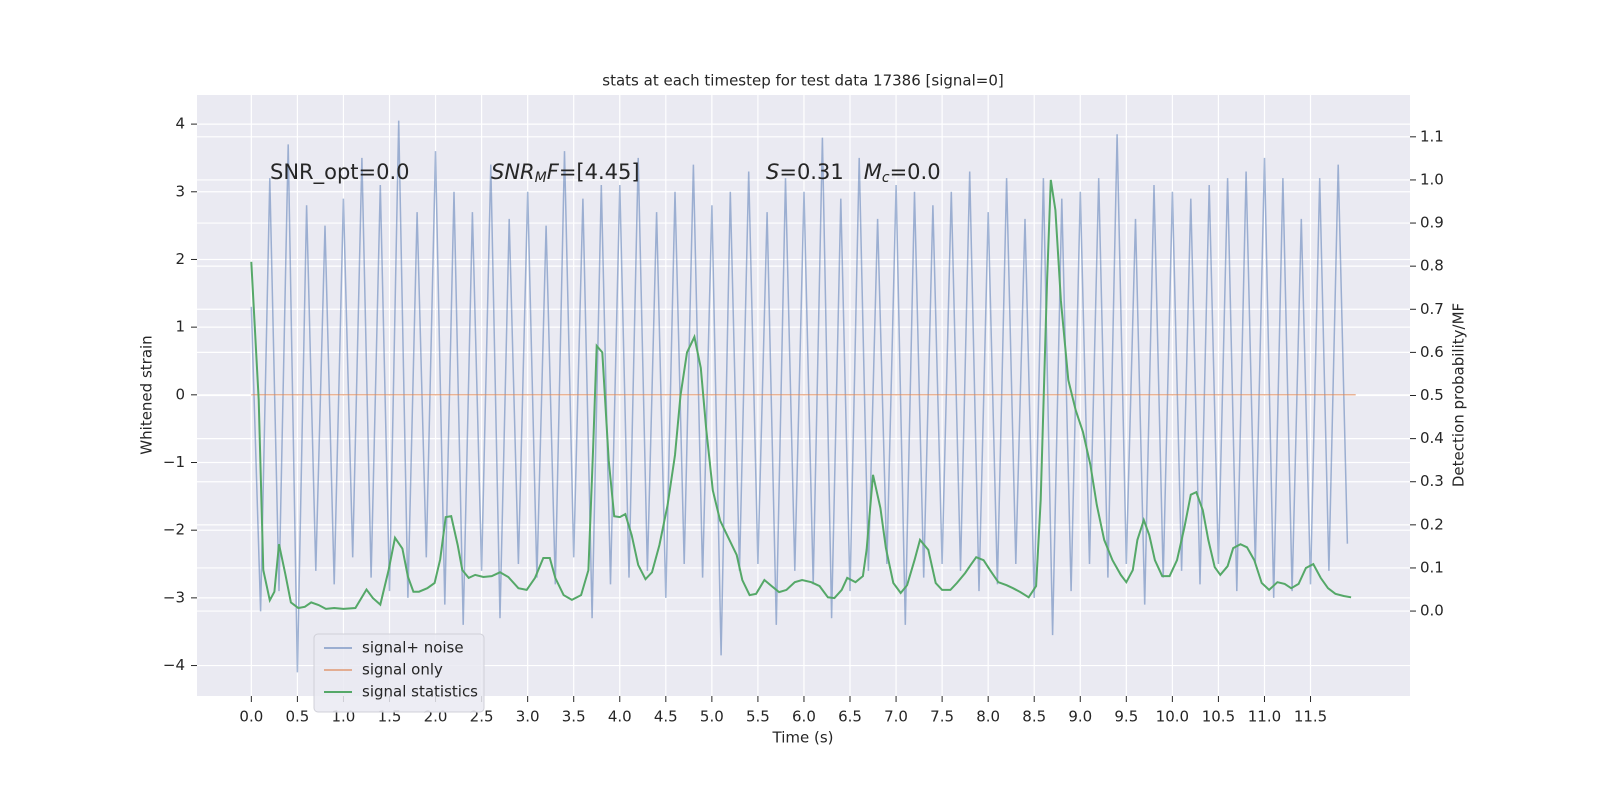 The image size is (1600, 800). I want to click on y-tick-label: −2, so click(174, 530).